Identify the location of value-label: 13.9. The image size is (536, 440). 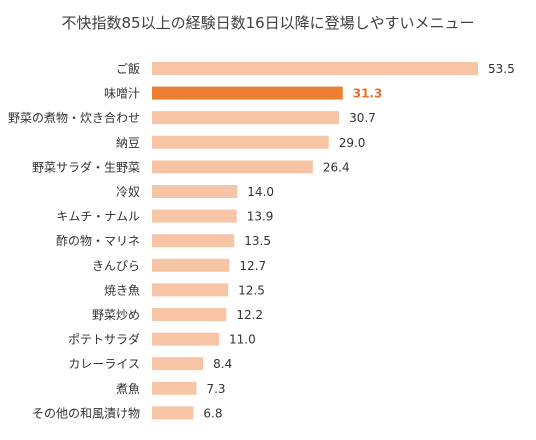
(260, 217).